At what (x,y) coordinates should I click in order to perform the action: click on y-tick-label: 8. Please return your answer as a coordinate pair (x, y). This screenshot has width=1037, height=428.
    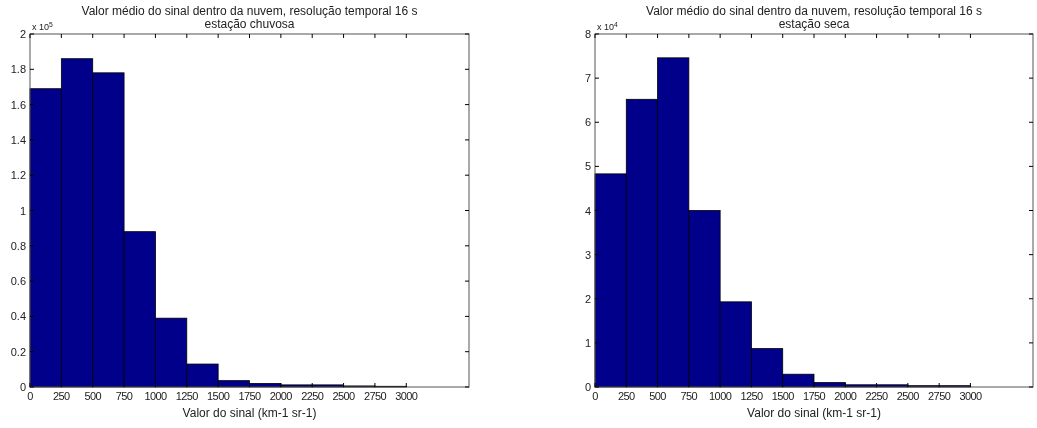
    Looking at the image, I should click on (587, 34).